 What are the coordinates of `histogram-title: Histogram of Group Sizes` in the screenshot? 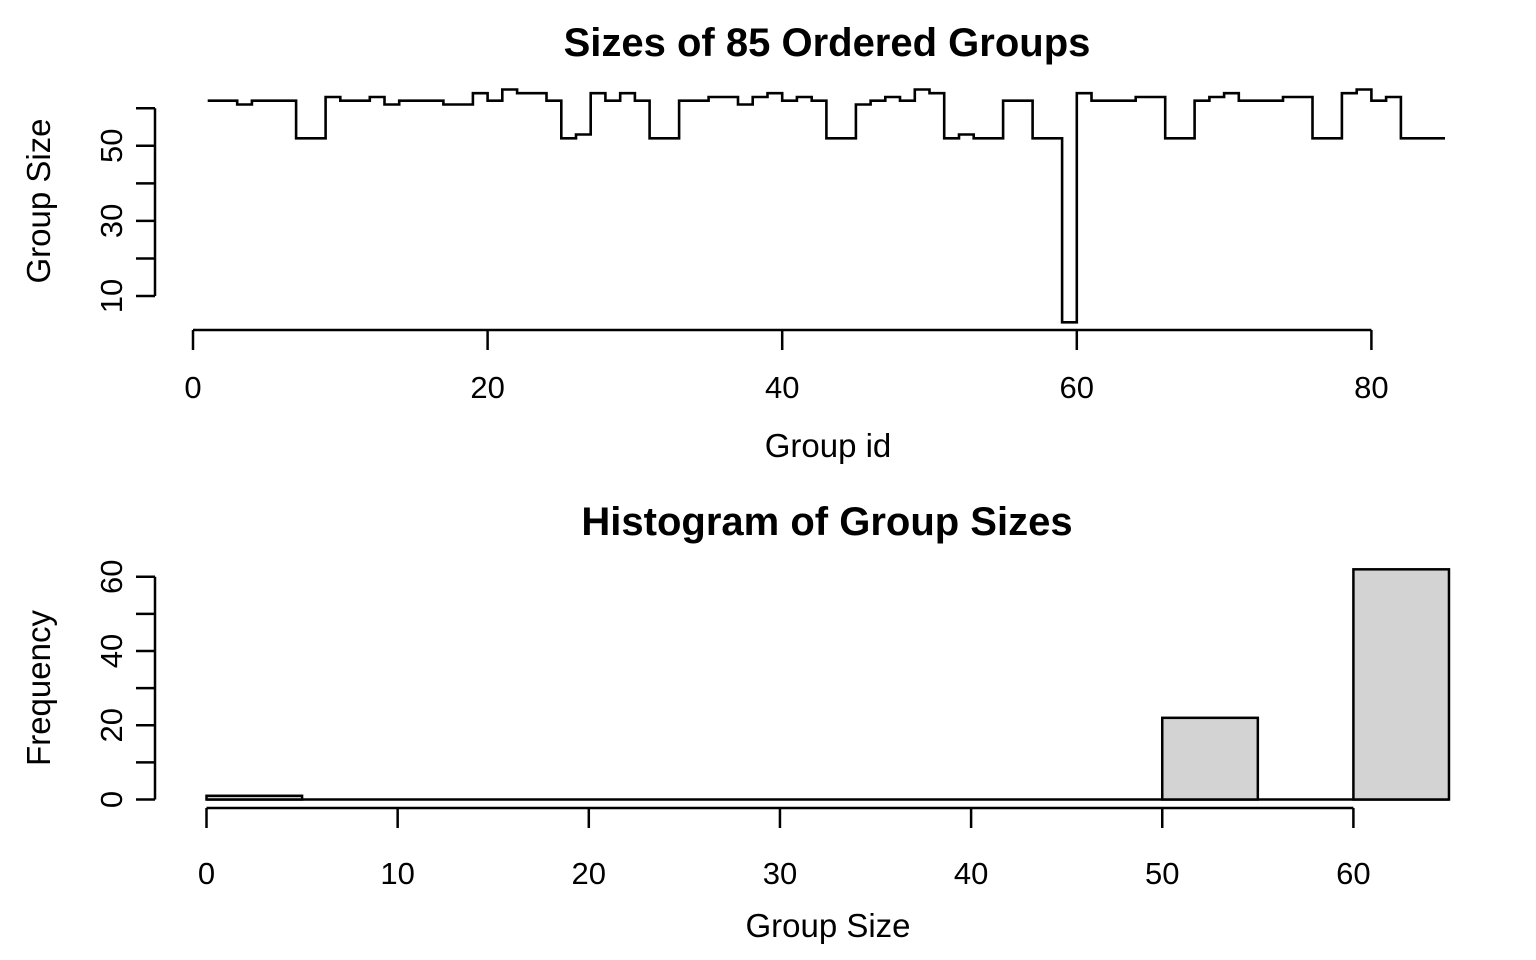 It's located at (826, 522).